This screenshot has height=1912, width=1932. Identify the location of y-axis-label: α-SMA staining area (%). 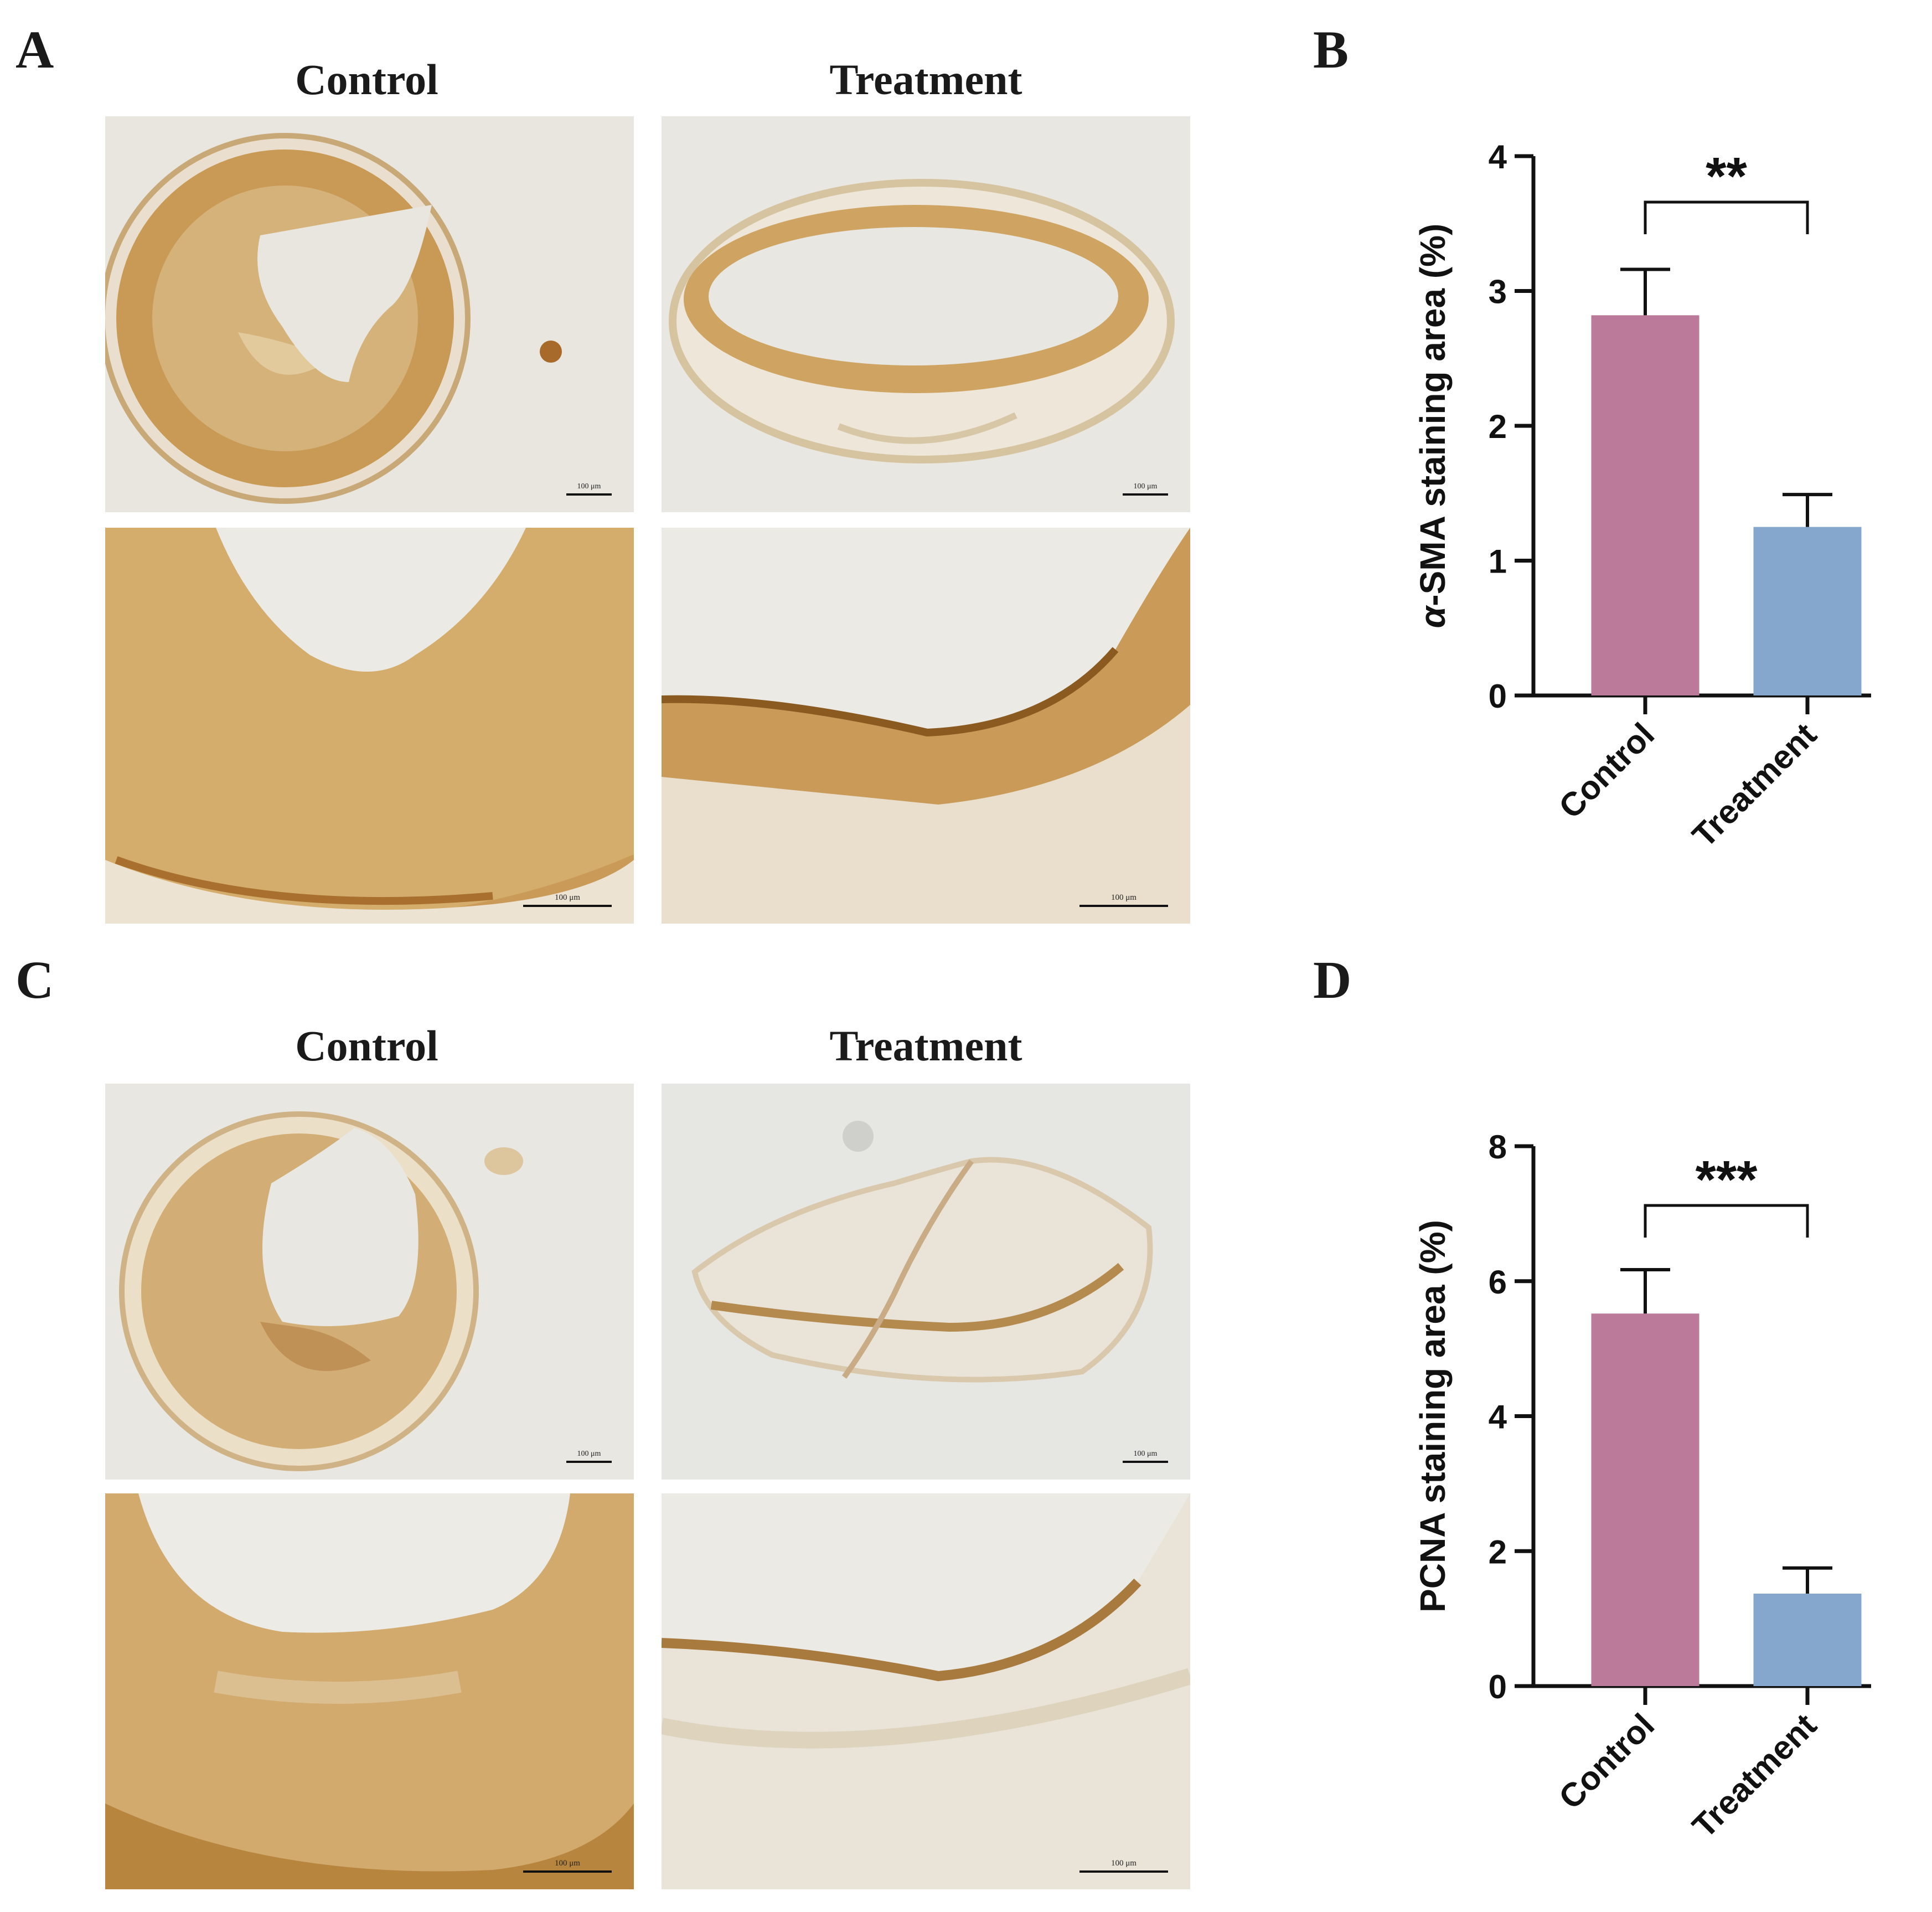
(1433, 426).